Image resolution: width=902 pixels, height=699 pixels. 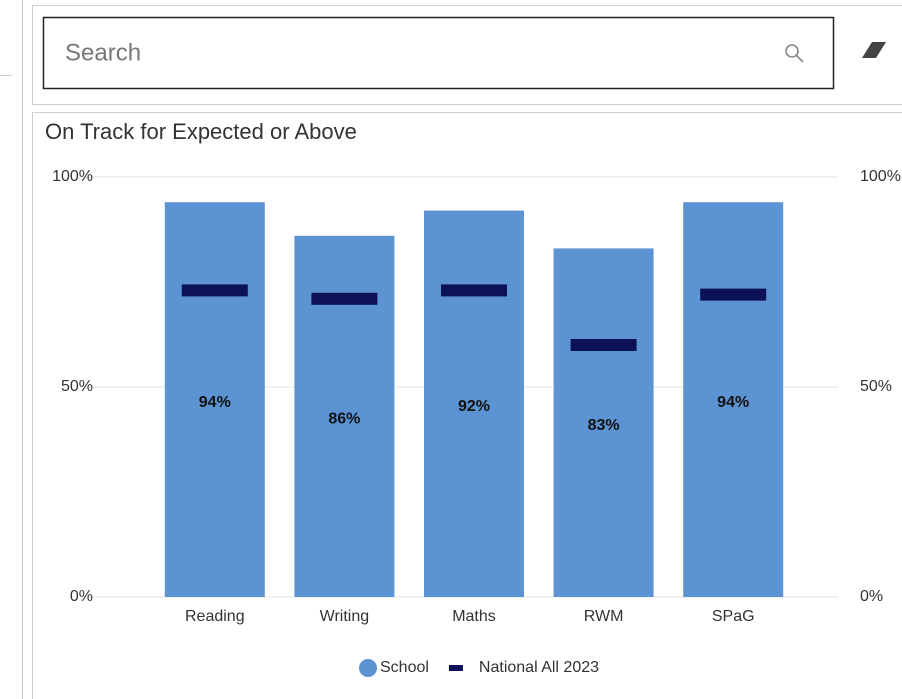 I want to click on chart-title: On Track for Expected or Above, so click(x=201, y=131).